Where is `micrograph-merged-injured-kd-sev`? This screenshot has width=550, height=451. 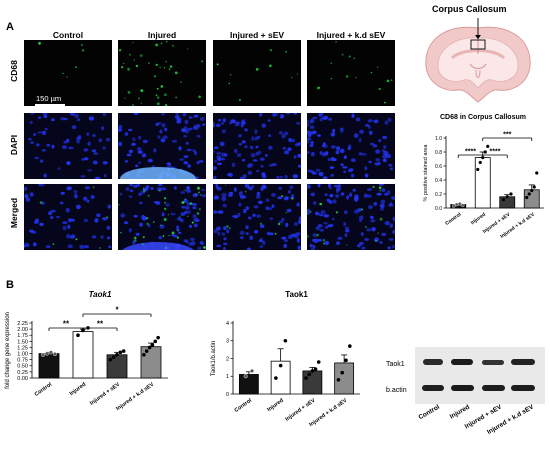 micrograph-merged-injured-kd-sev is located at coordinates (351, 217).